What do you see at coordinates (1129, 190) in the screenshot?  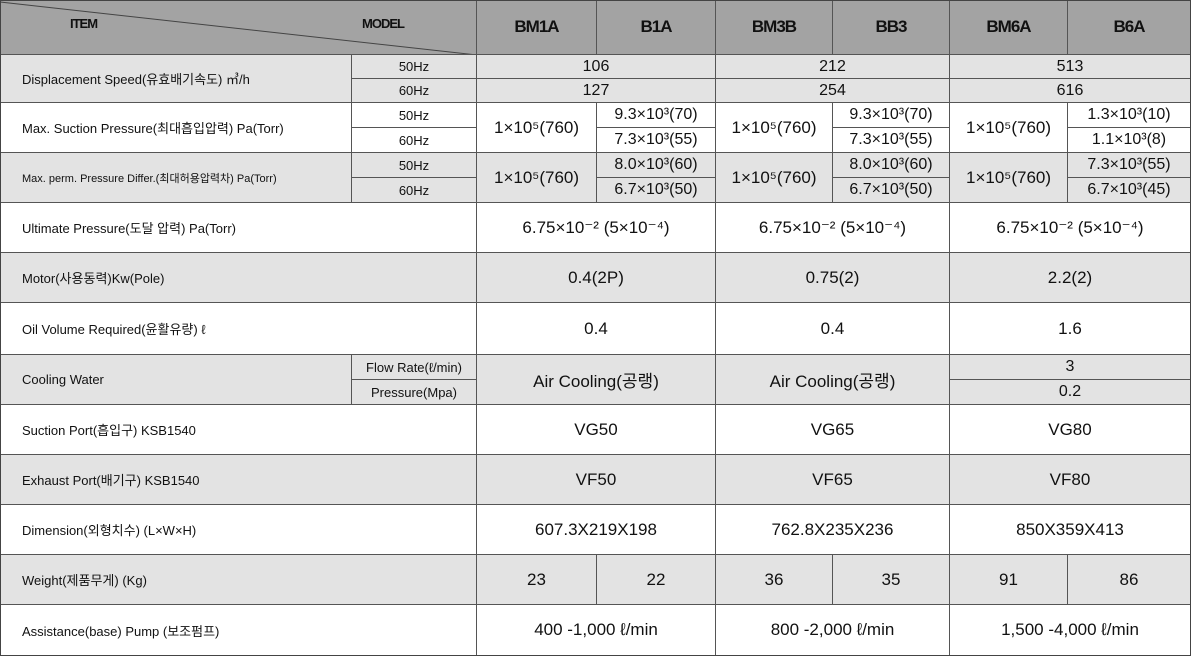 I see `value-cell: 6.7×10³(45)` at bounding box center [1129, 190].